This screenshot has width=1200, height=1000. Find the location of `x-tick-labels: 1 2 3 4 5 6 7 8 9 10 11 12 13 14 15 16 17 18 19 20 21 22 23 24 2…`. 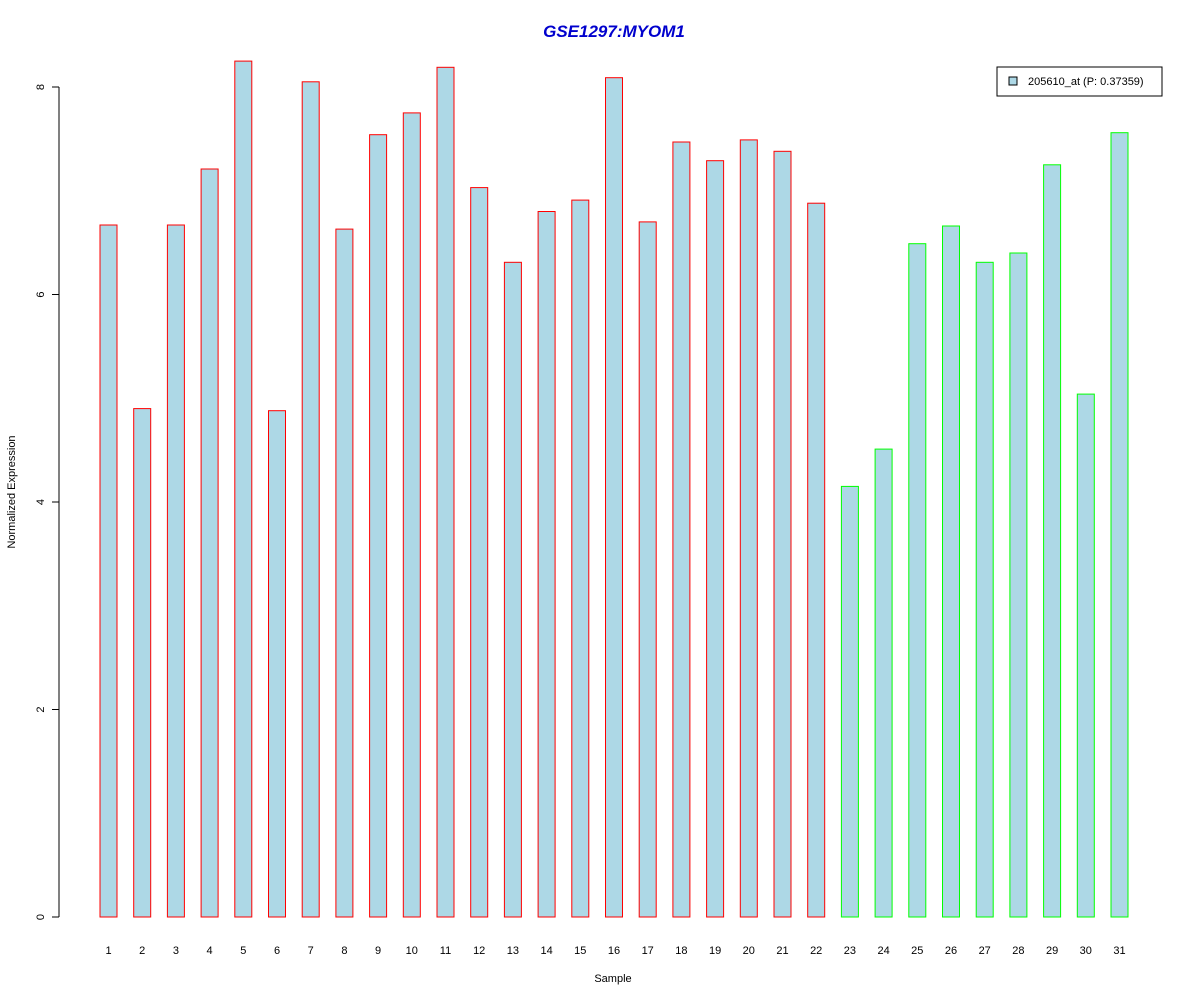

x-tick-labels: 1 2 3 4 5 6 7 8 9 10 11 12 13 14 15 16 17 18 19 20 21 22 23 24 2… is located at coordinates (615, 951).